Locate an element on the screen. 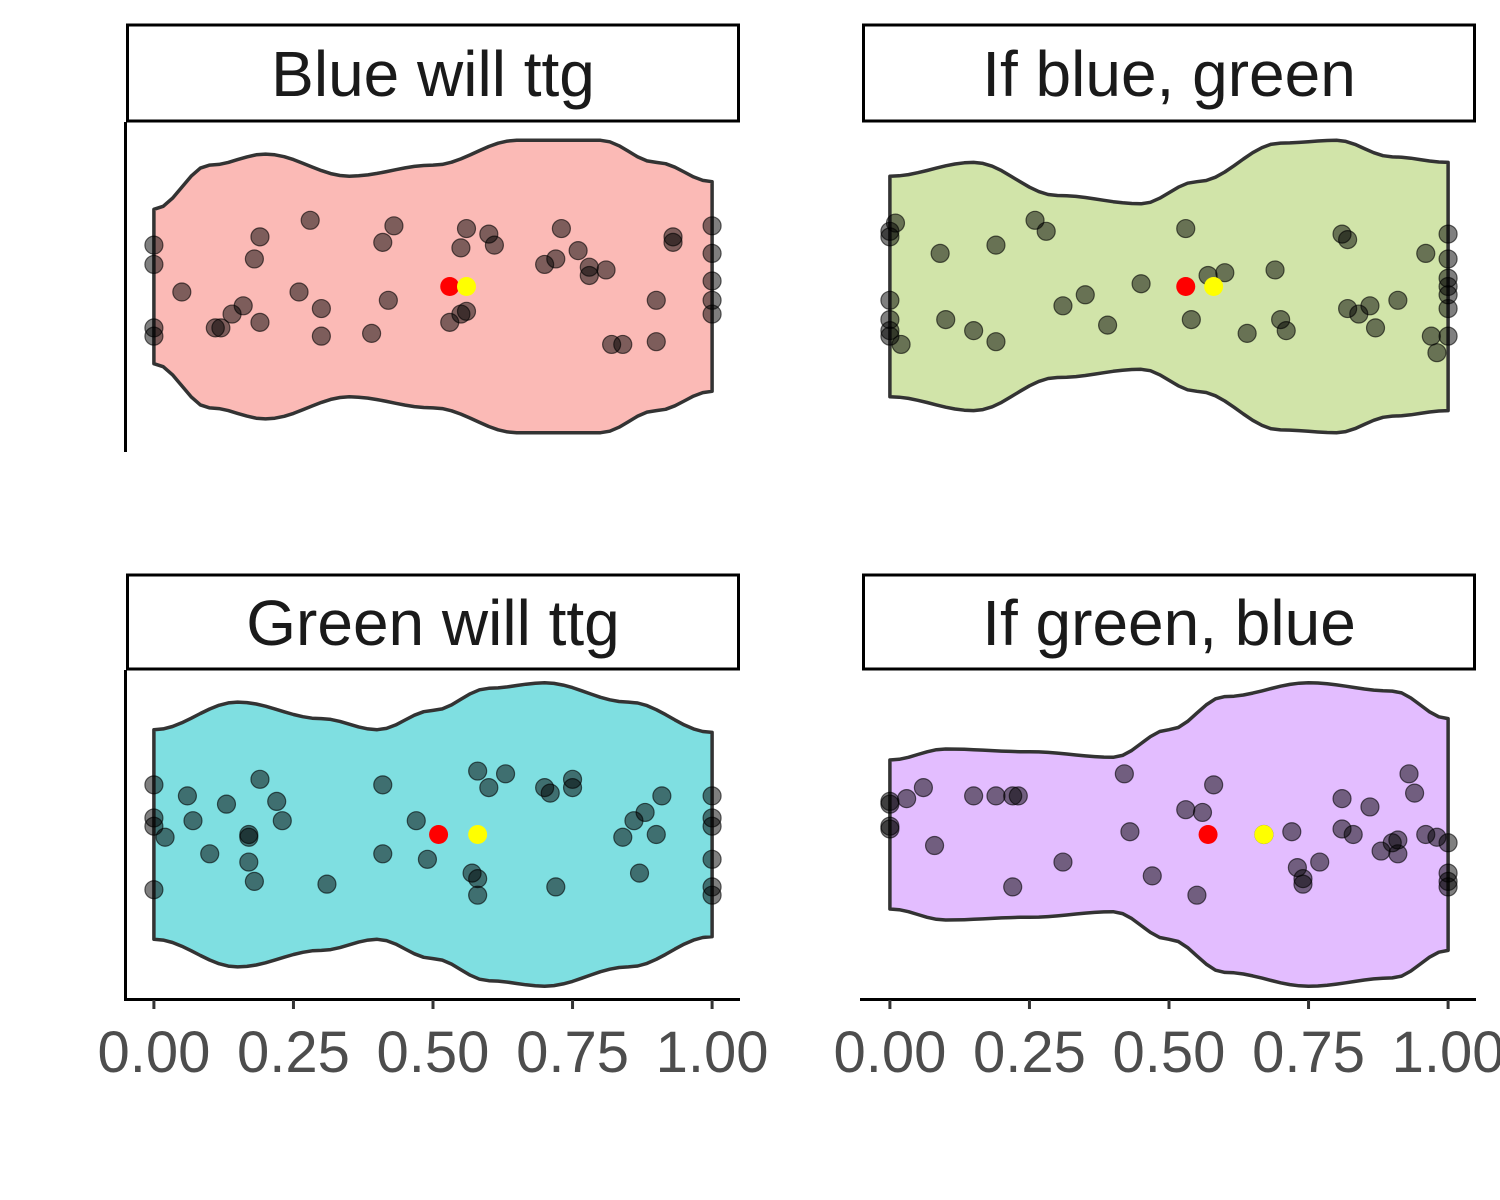 Image resolution: width=1500 pixels, height=1200 pixels. panel-1: Blue will ttg is located at coordinates (432, 237).